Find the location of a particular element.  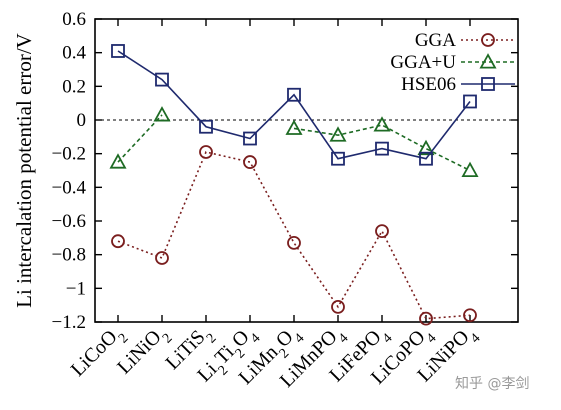

legend-label: GGA+U is located at coordinates (423, 62).